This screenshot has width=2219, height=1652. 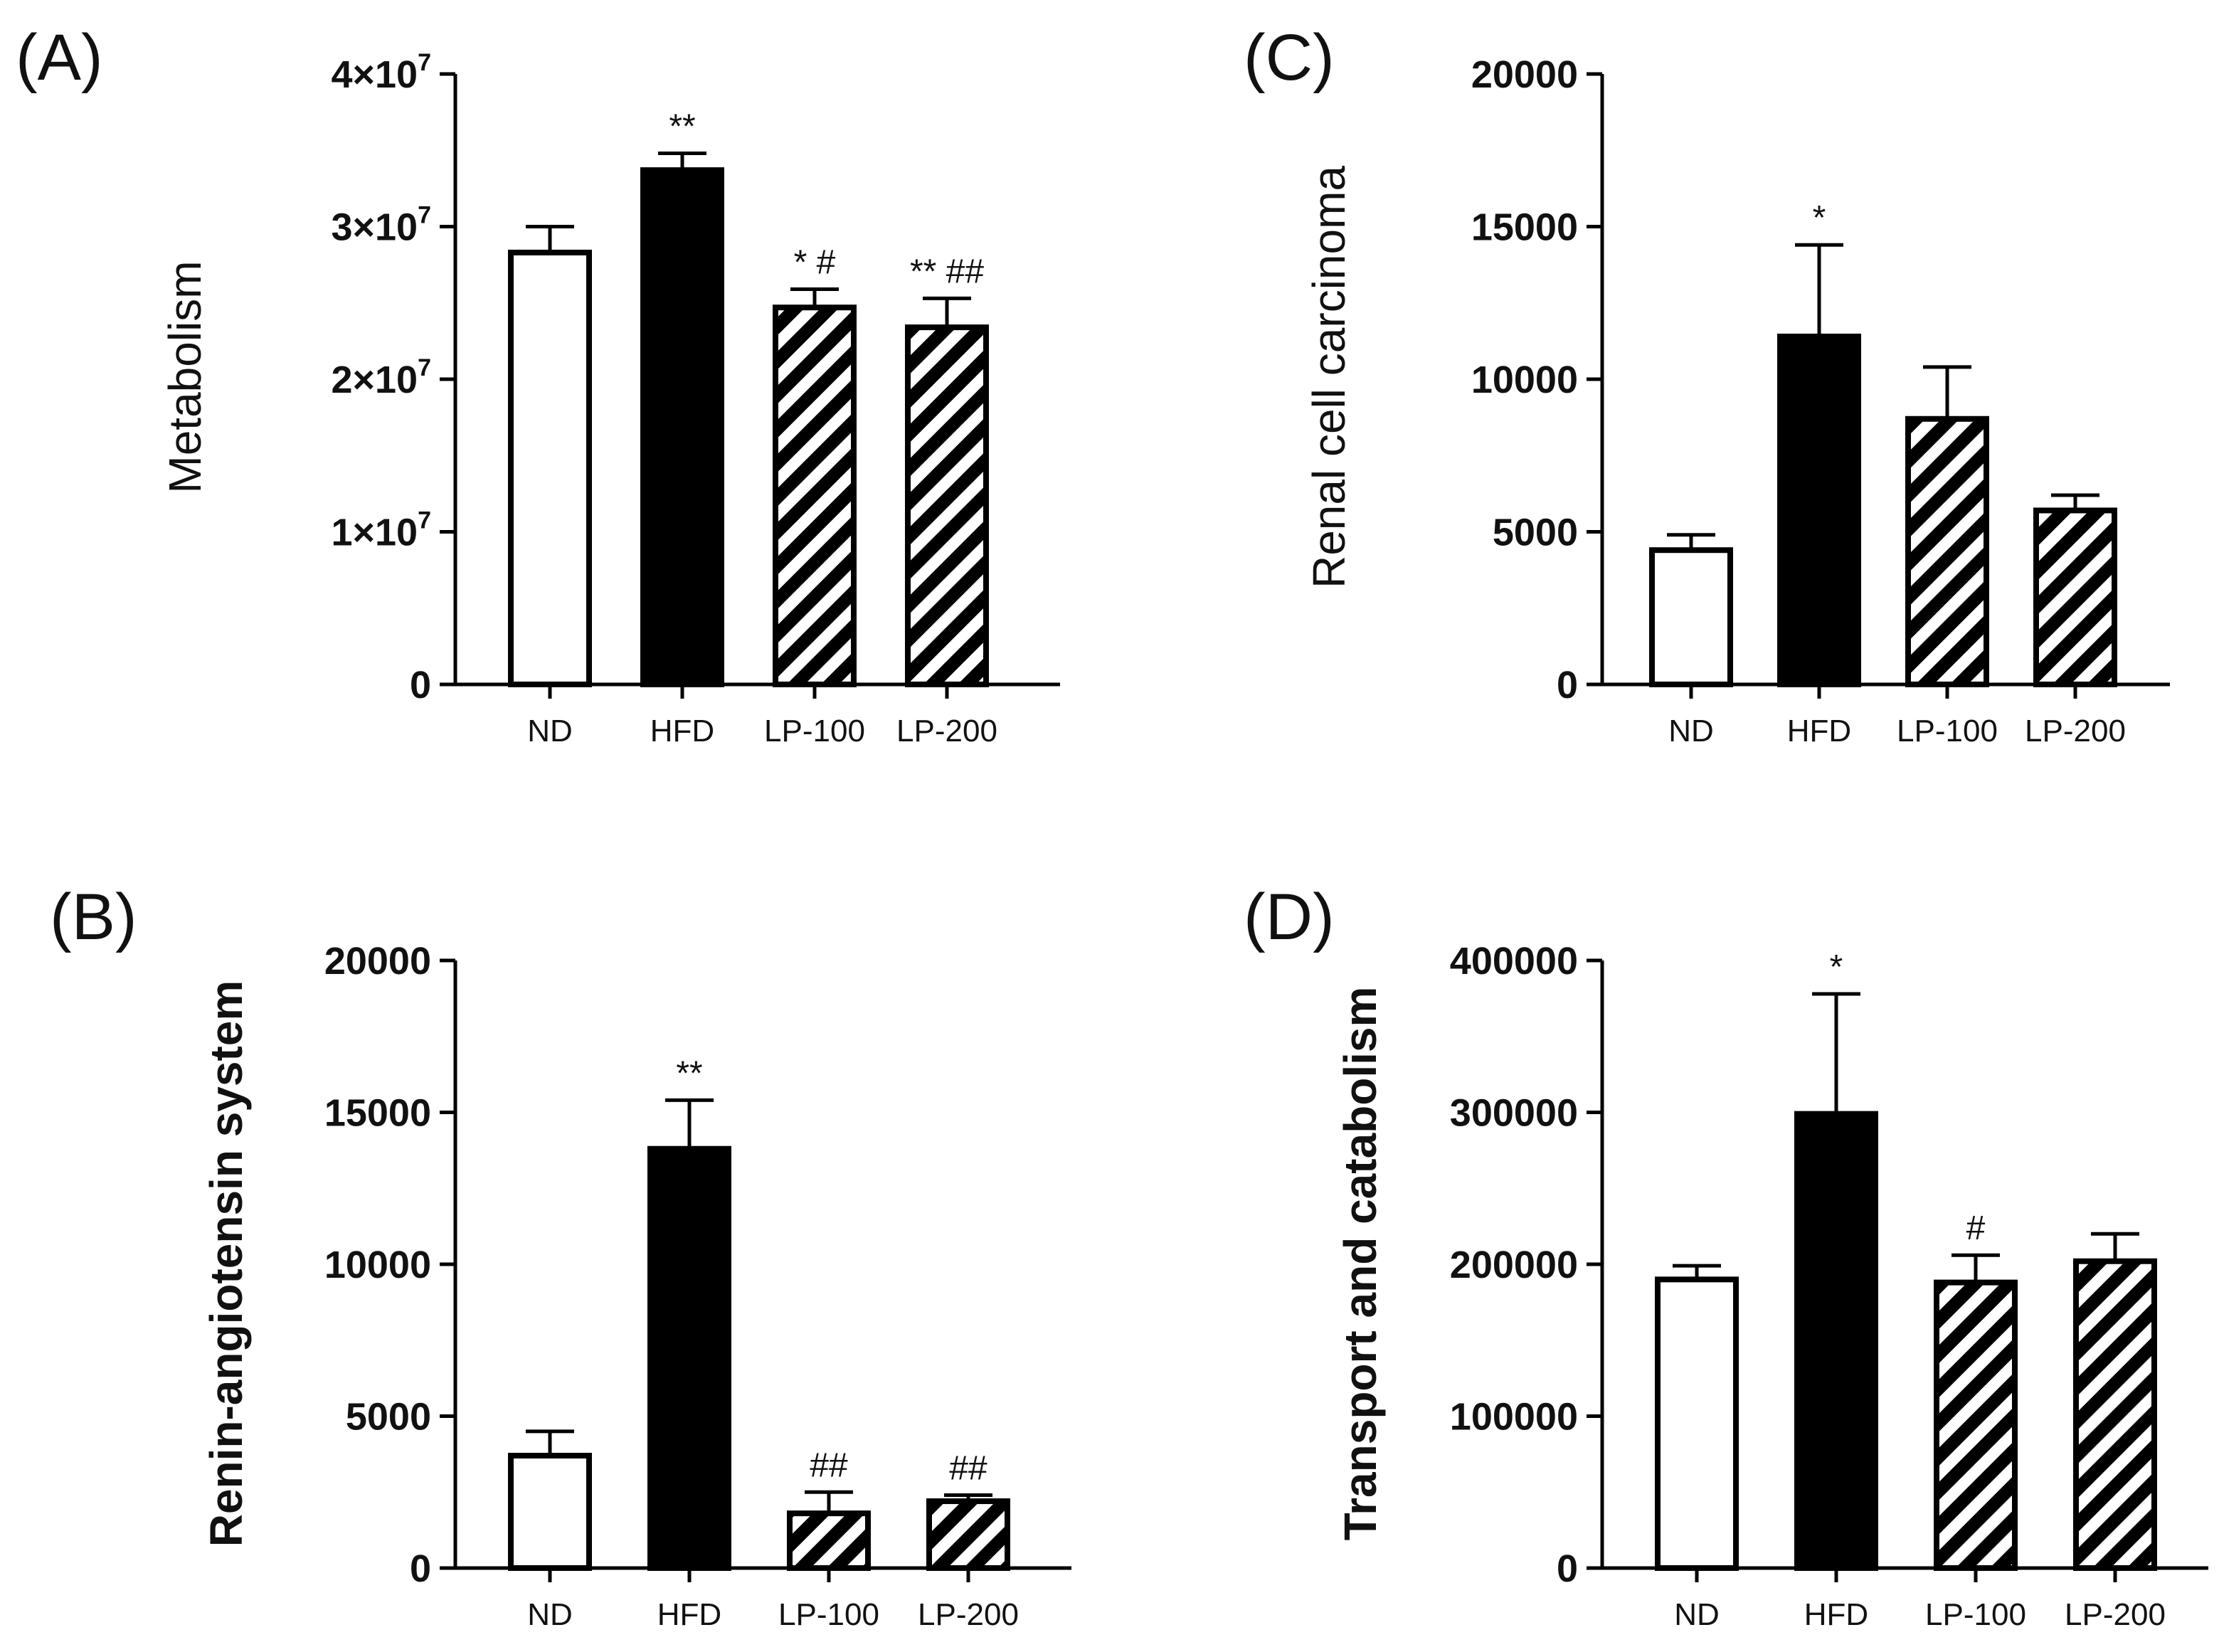 I want to click on y-tick-label: 300000, so click(x=1514, y=1113).